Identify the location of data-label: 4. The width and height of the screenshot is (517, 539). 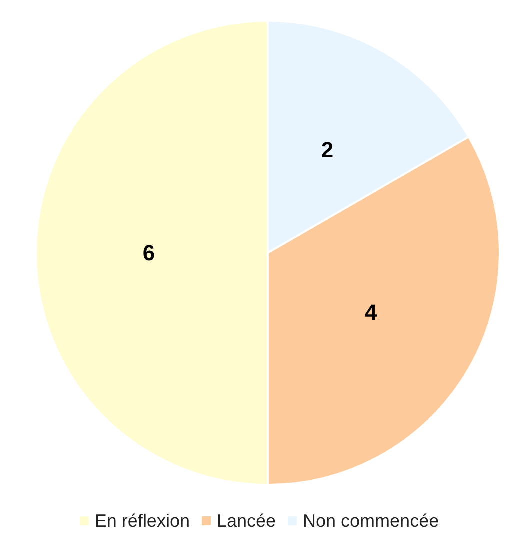
(371, 312).